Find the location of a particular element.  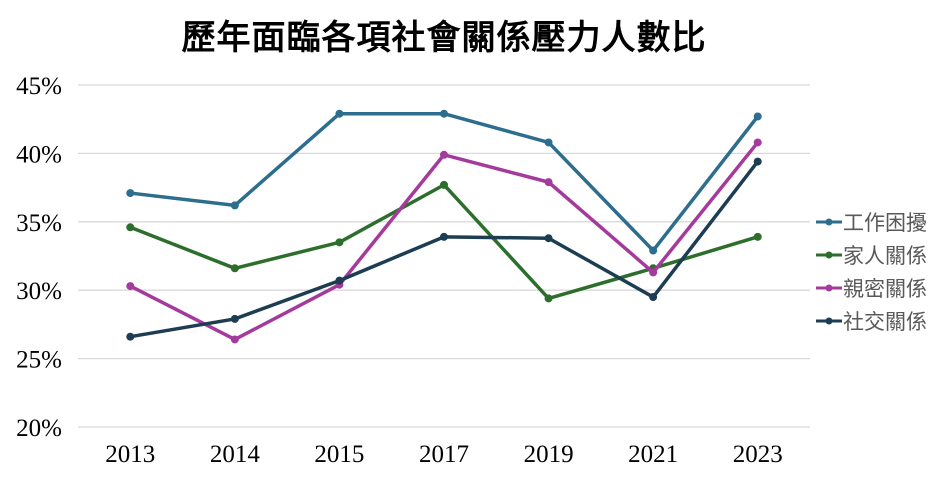

chart-title: 歷年面臨各項社會關係壓力人數比 is located at coordinates (444, 38).